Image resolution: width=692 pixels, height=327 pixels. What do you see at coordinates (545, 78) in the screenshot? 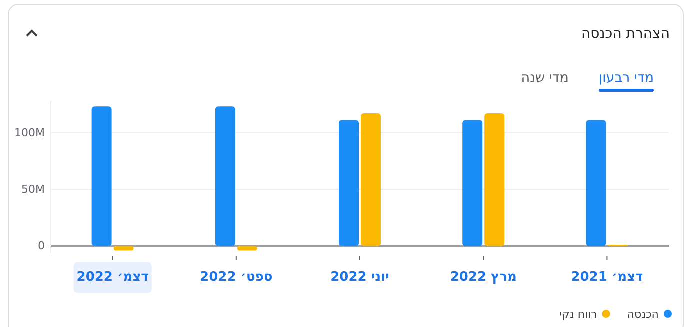
I see `text: מדי שנה` at bounding box center [545, 78].